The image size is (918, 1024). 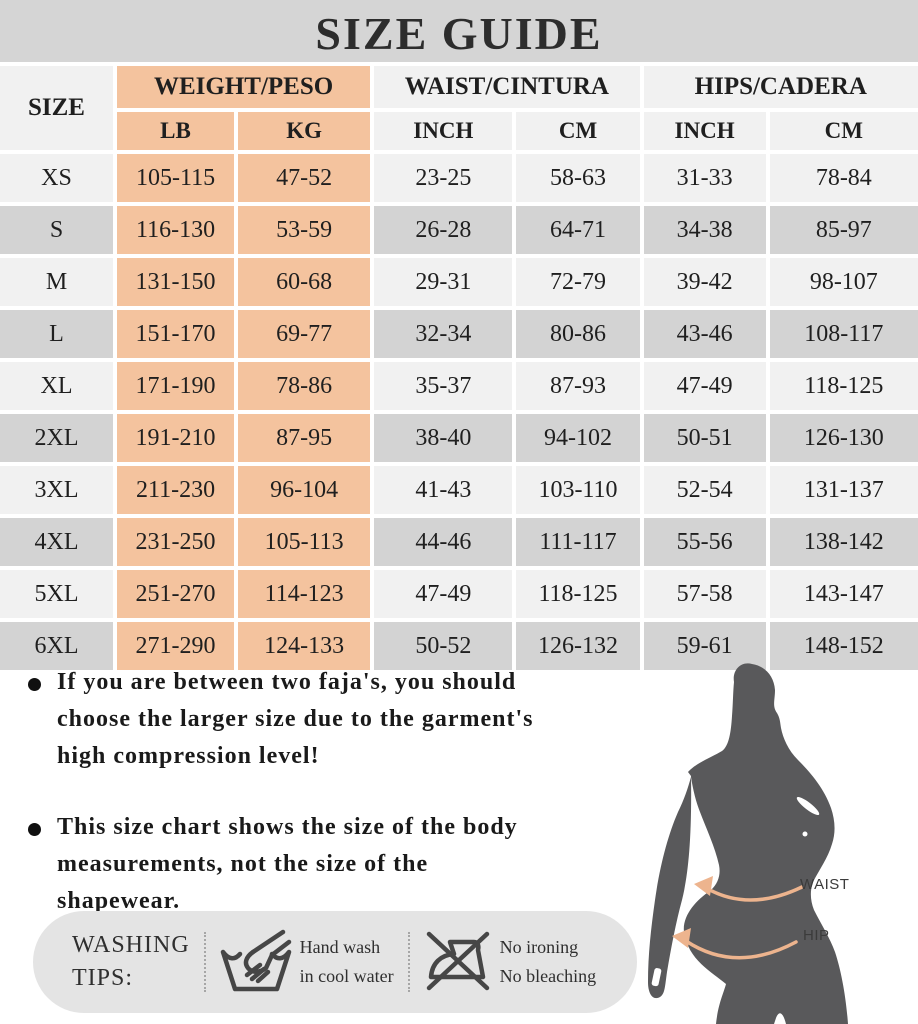 I want to click on cell-hips_cm: 85-97, so click(x=843, y=230).